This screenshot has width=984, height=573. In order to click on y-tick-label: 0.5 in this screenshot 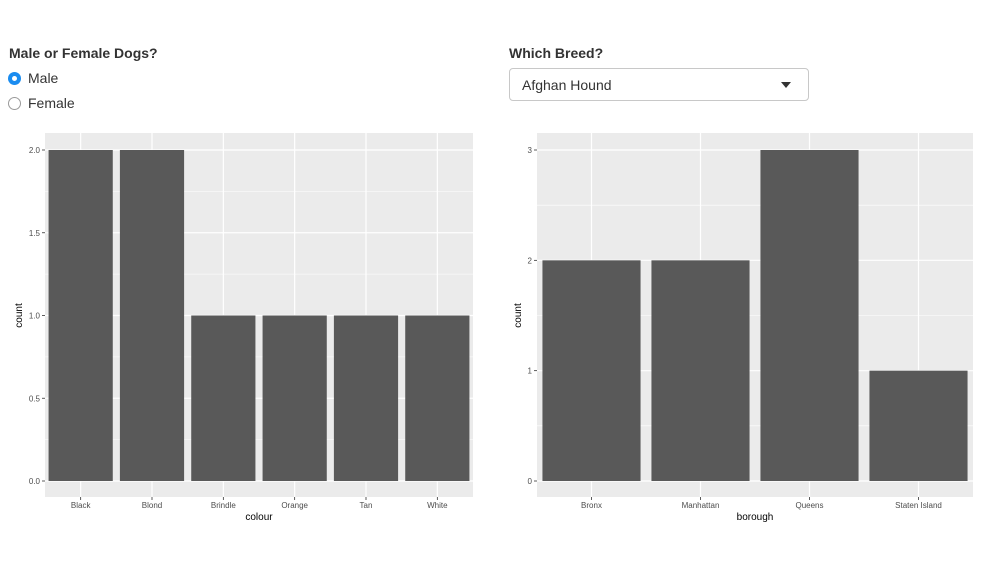, I will do `click(35, 398)`.